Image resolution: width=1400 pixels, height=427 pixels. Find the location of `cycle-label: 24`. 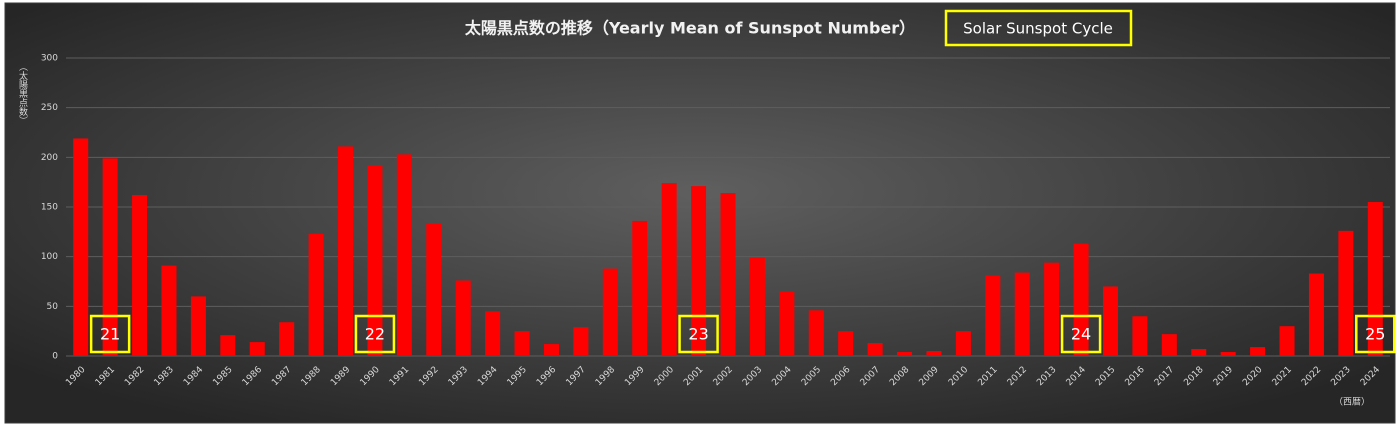

cycle-label: 24 is located at coordinates (1081, 334).